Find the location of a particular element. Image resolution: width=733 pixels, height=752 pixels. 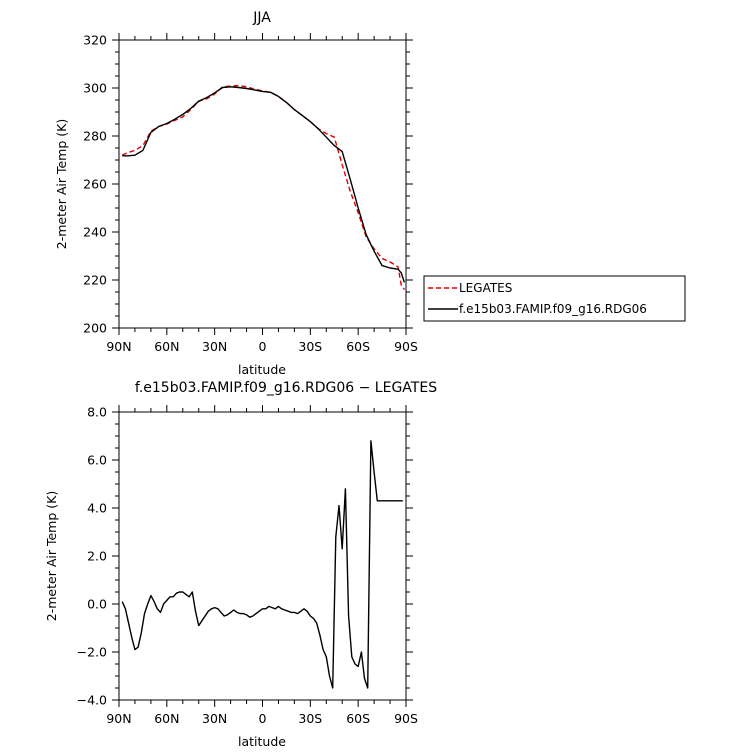

top-x-tick-label: 60N is located at coordinates (166, 346).